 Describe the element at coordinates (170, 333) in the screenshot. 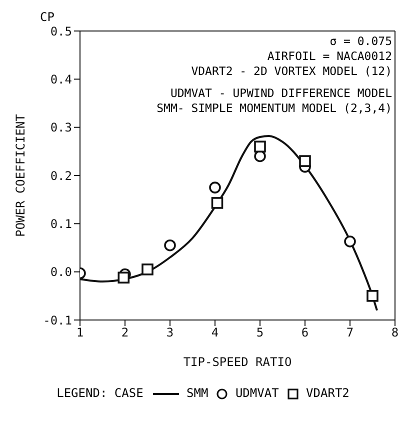

I see `x-tick-label: 3` at that location.